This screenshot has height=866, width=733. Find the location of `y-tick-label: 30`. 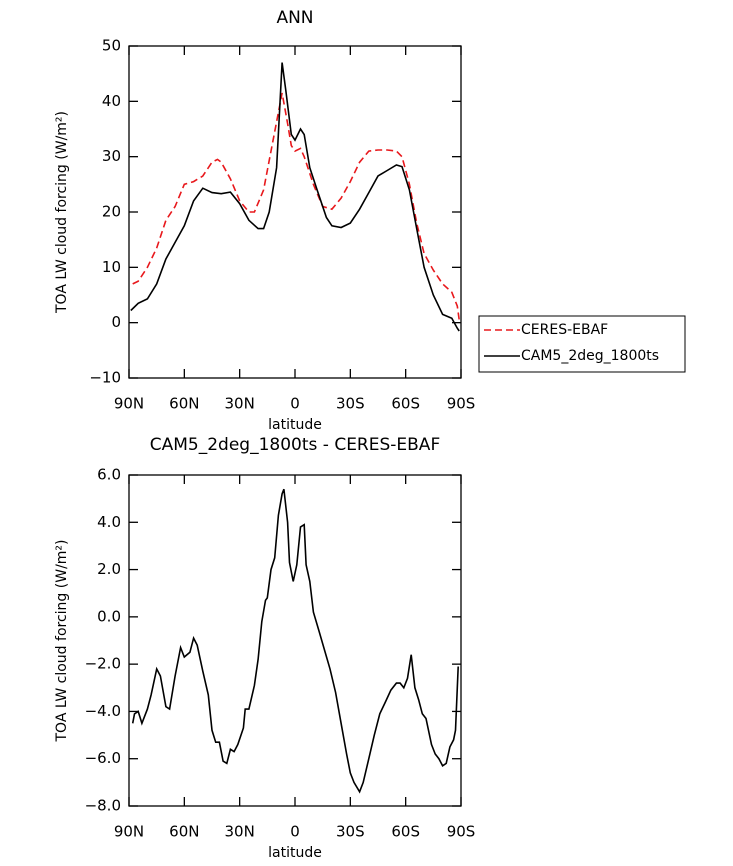

y-tick-label: 30 is located at coordinates (111, 156).